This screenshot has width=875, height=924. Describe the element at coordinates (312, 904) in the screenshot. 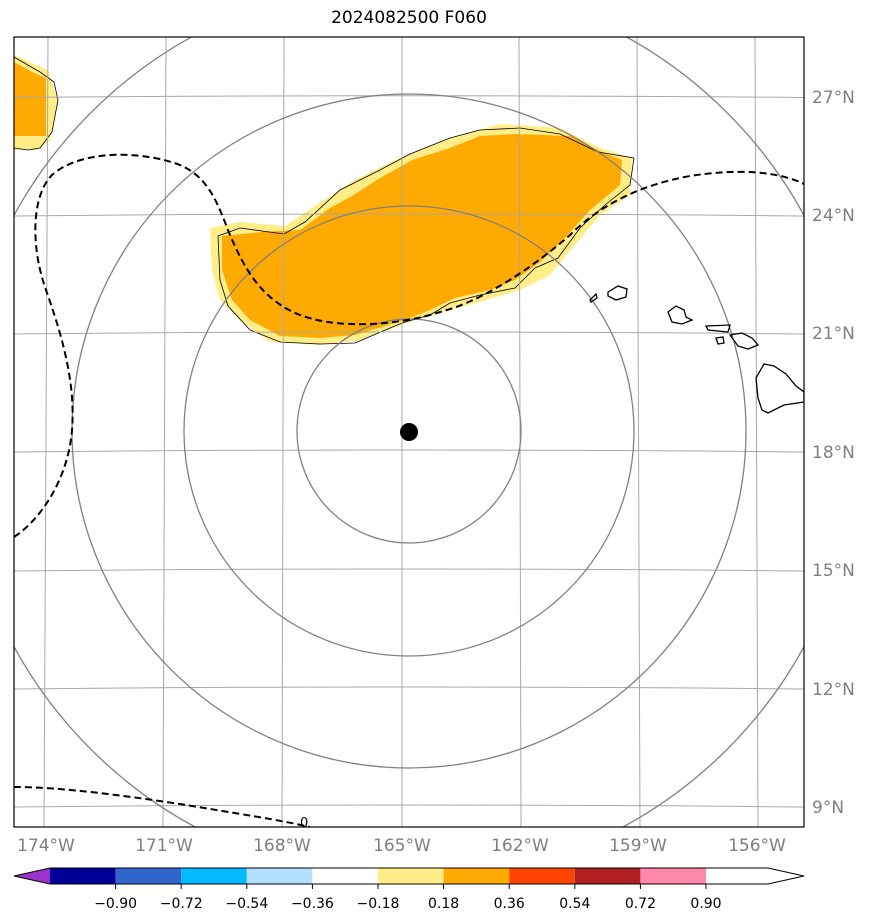

I see `colorbar-tick-label: −0.36` at that location.